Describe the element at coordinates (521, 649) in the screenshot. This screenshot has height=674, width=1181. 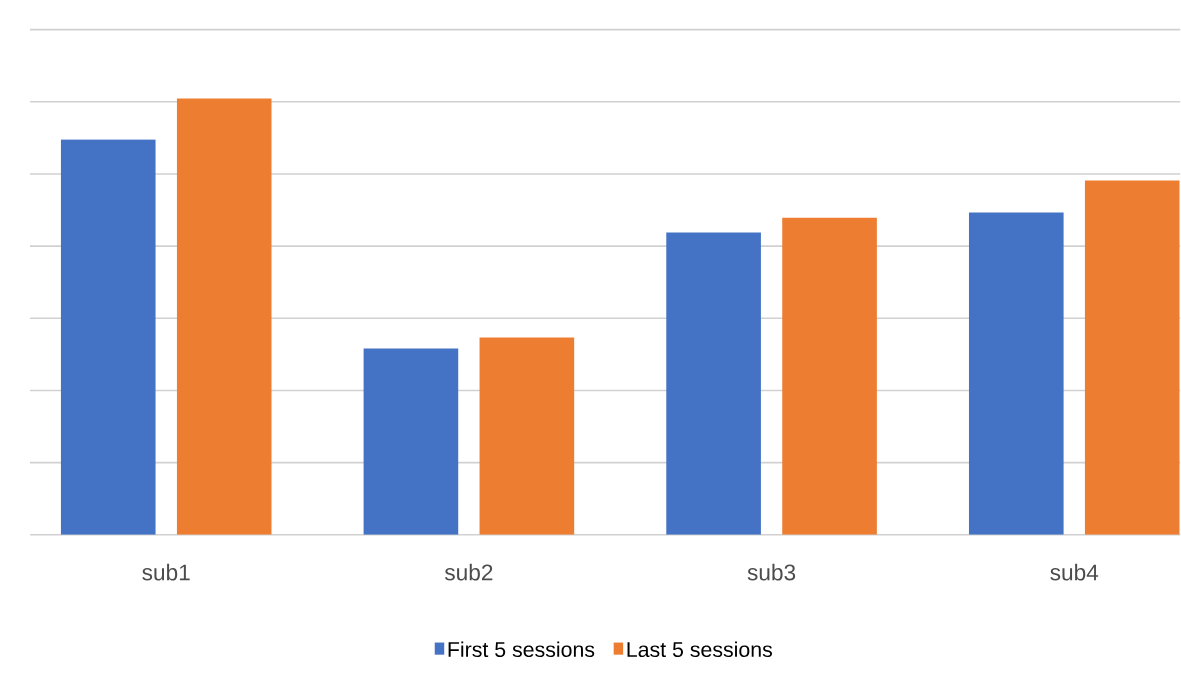
I see `legend-label: First 5 sessions` at that location.